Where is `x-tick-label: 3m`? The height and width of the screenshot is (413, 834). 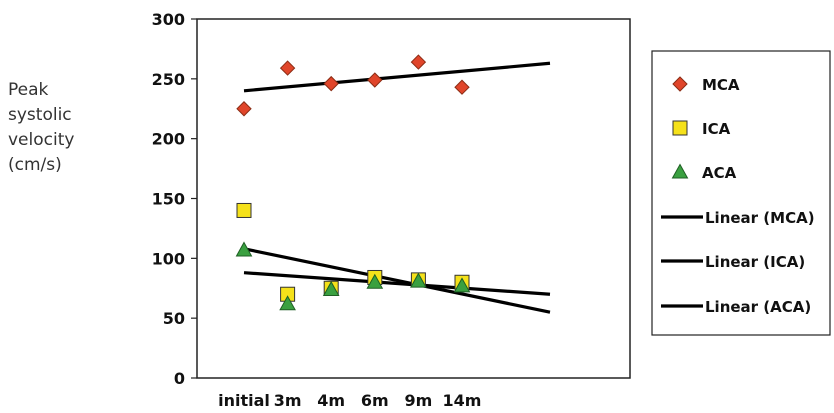
x-tick-label: 3m is located at coordinates (288, 400).